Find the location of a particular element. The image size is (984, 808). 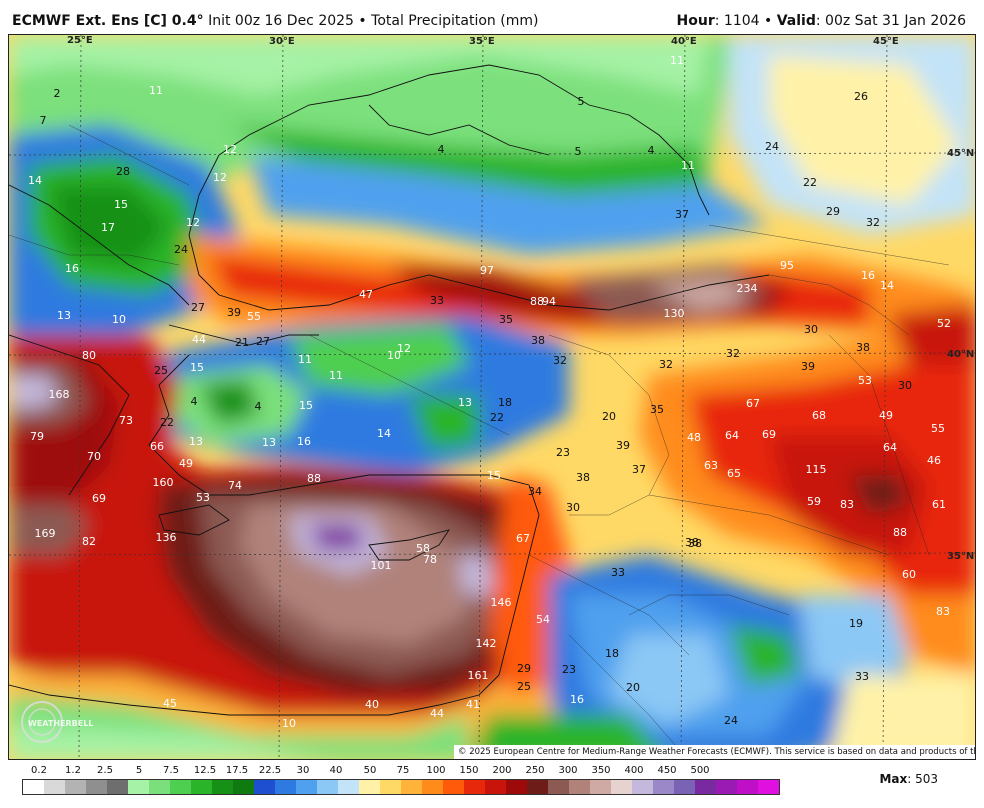

max-label: Max is located at coordinates (893, 779).